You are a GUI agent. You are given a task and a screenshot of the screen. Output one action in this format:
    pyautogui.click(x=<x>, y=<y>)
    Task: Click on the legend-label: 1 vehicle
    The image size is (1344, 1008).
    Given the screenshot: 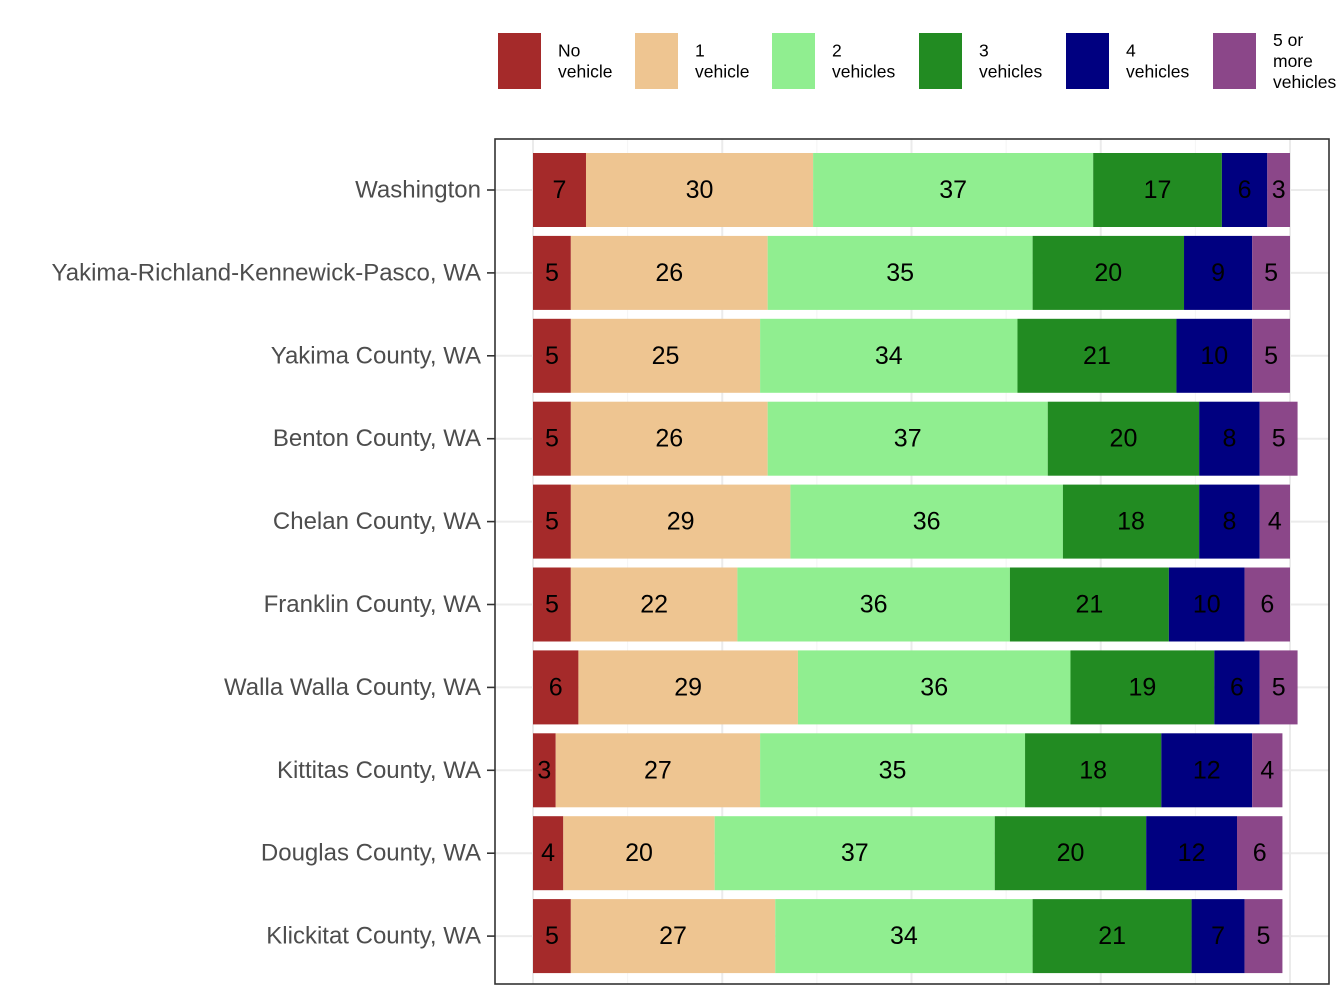 What is the action you would take?
    pyautogui.click(x=722, y=61)
    